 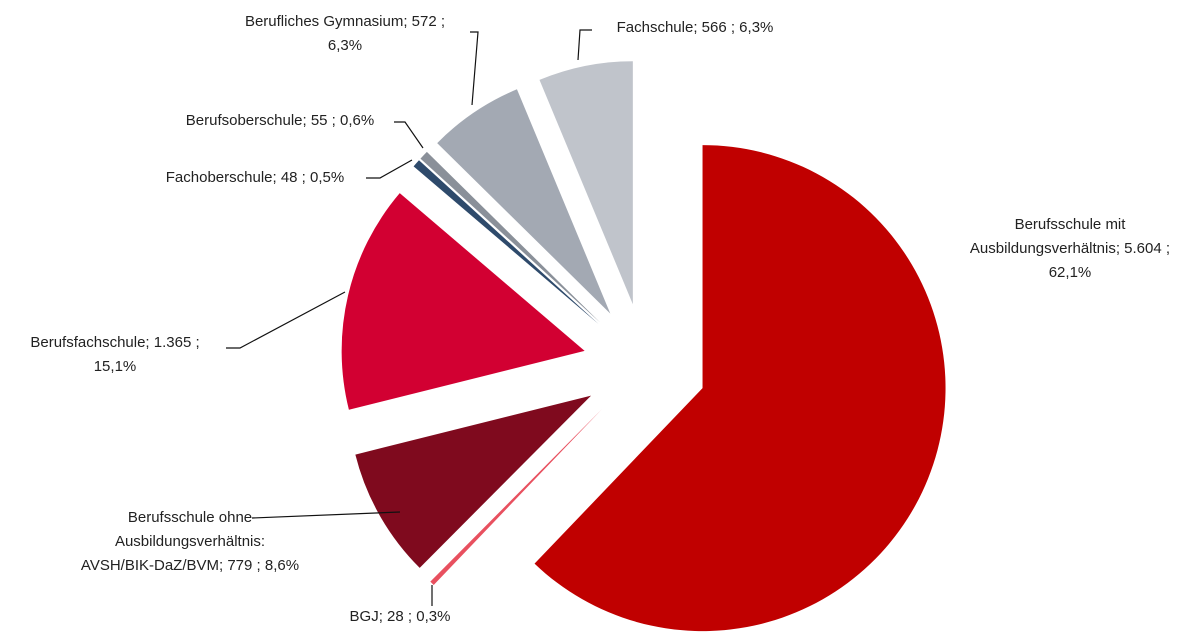 What do you see at coordinates (114, 342) in the screenshot?
I see `data-label: Berufsfachschule; 1.365 ;` at bounding box center [114, 342].